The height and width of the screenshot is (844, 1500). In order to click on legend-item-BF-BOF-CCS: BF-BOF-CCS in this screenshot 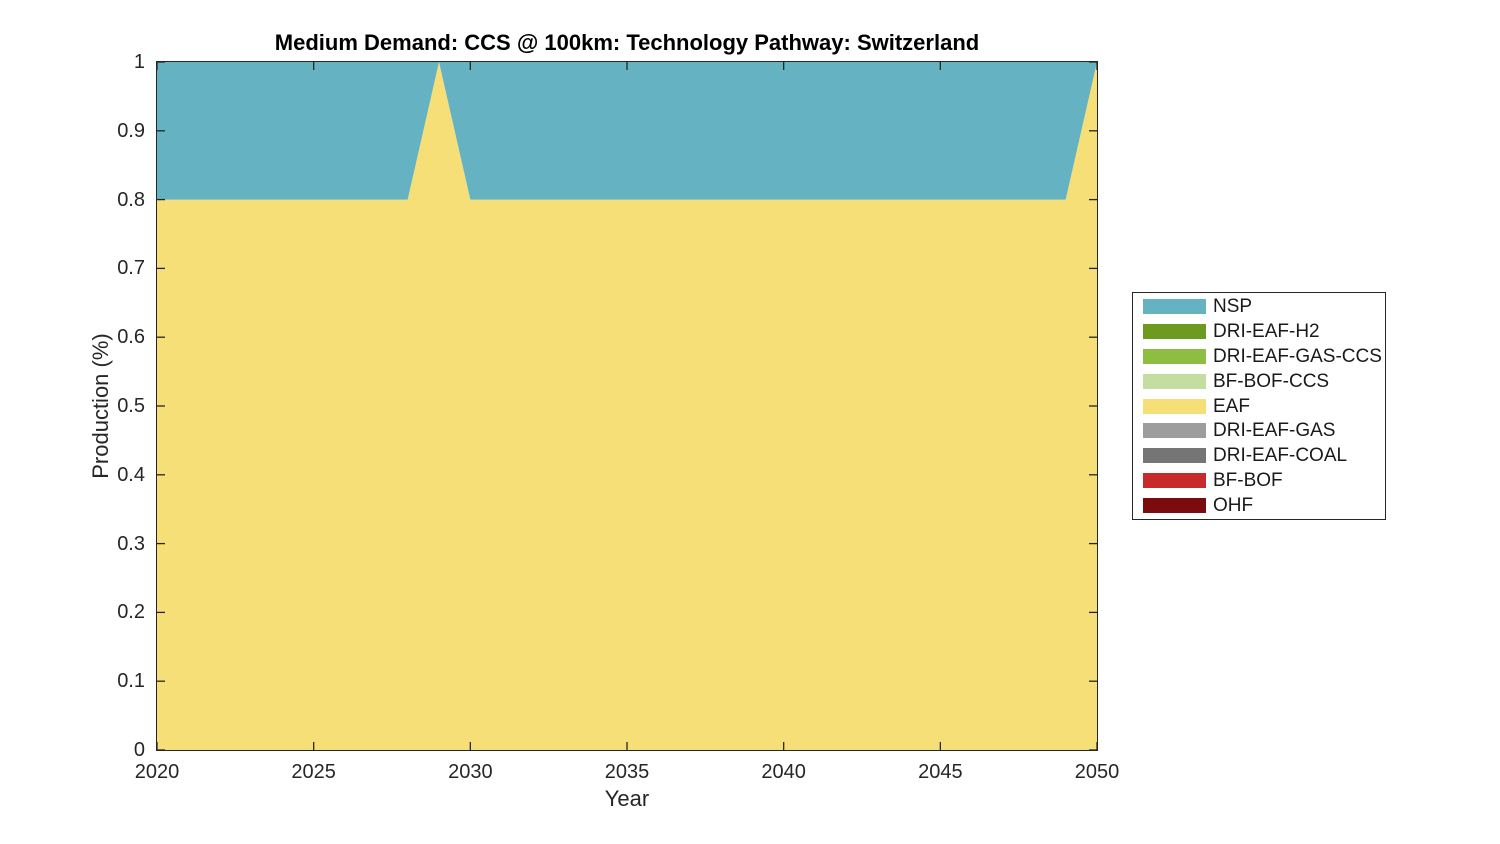, I will do `click(1264, 381)`.